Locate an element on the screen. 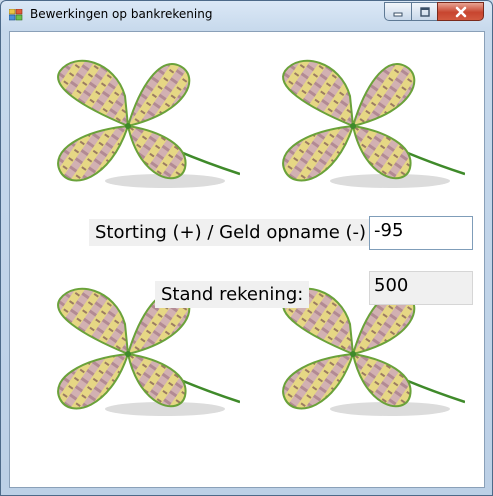  minimize-button is located at coordinates (398, 11).